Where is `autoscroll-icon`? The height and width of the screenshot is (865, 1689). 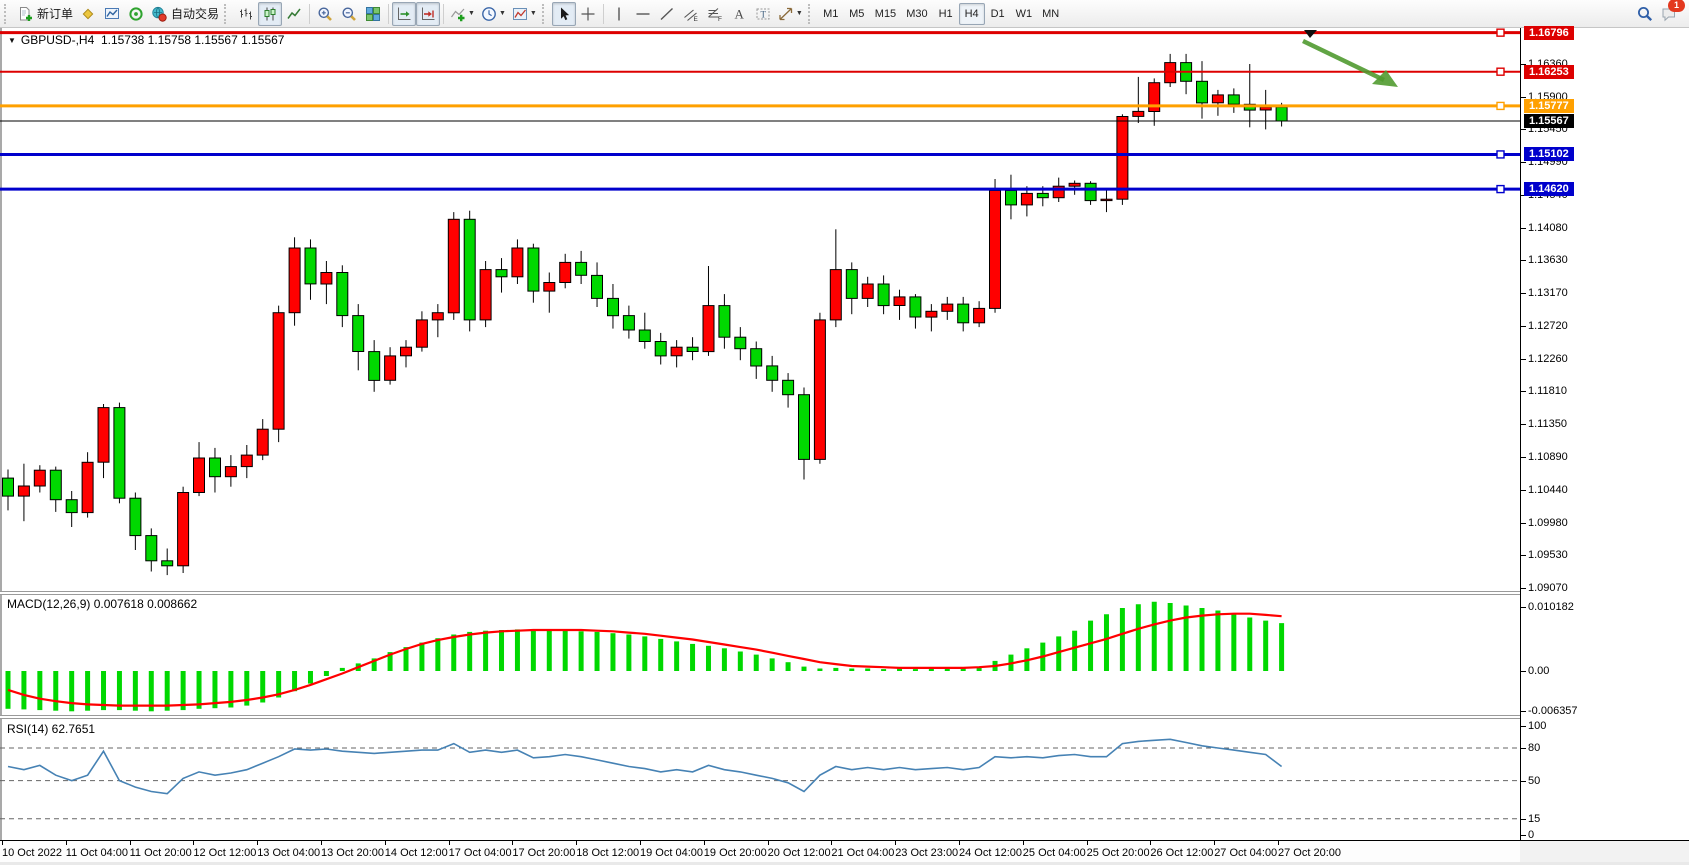 autoscroll-icon is located at coordinates (404, 14).